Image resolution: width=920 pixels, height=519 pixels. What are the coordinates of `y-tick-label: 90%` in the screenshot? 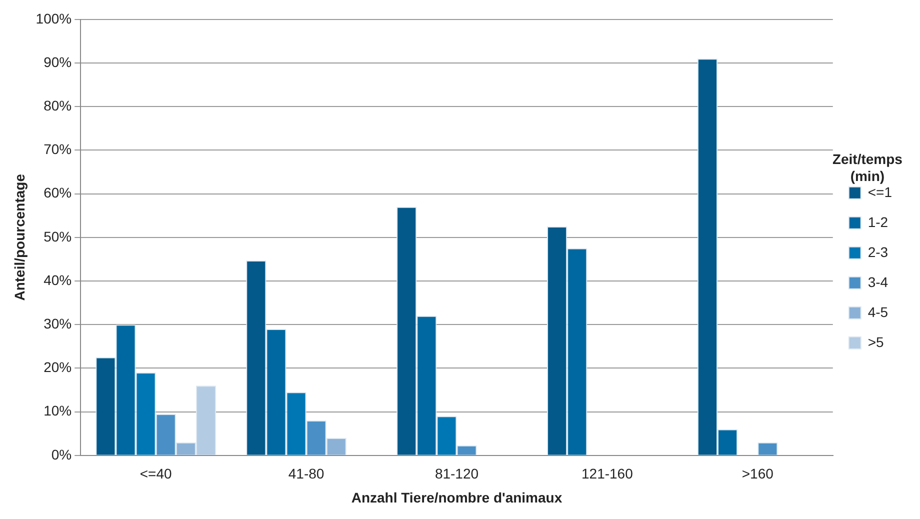 It's located at (58, 62).